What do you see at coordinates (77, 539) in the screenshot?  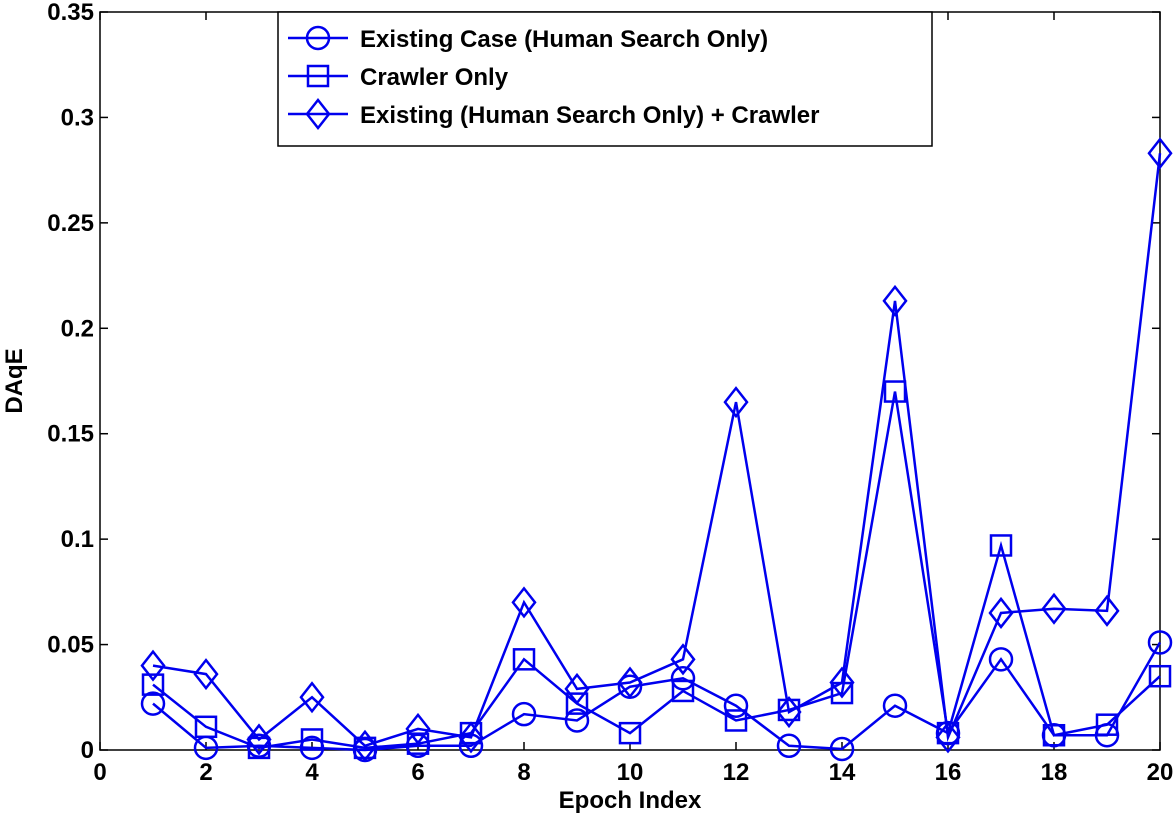 I see `y-tick-label: 0.1` at bounding box center [77, 539].